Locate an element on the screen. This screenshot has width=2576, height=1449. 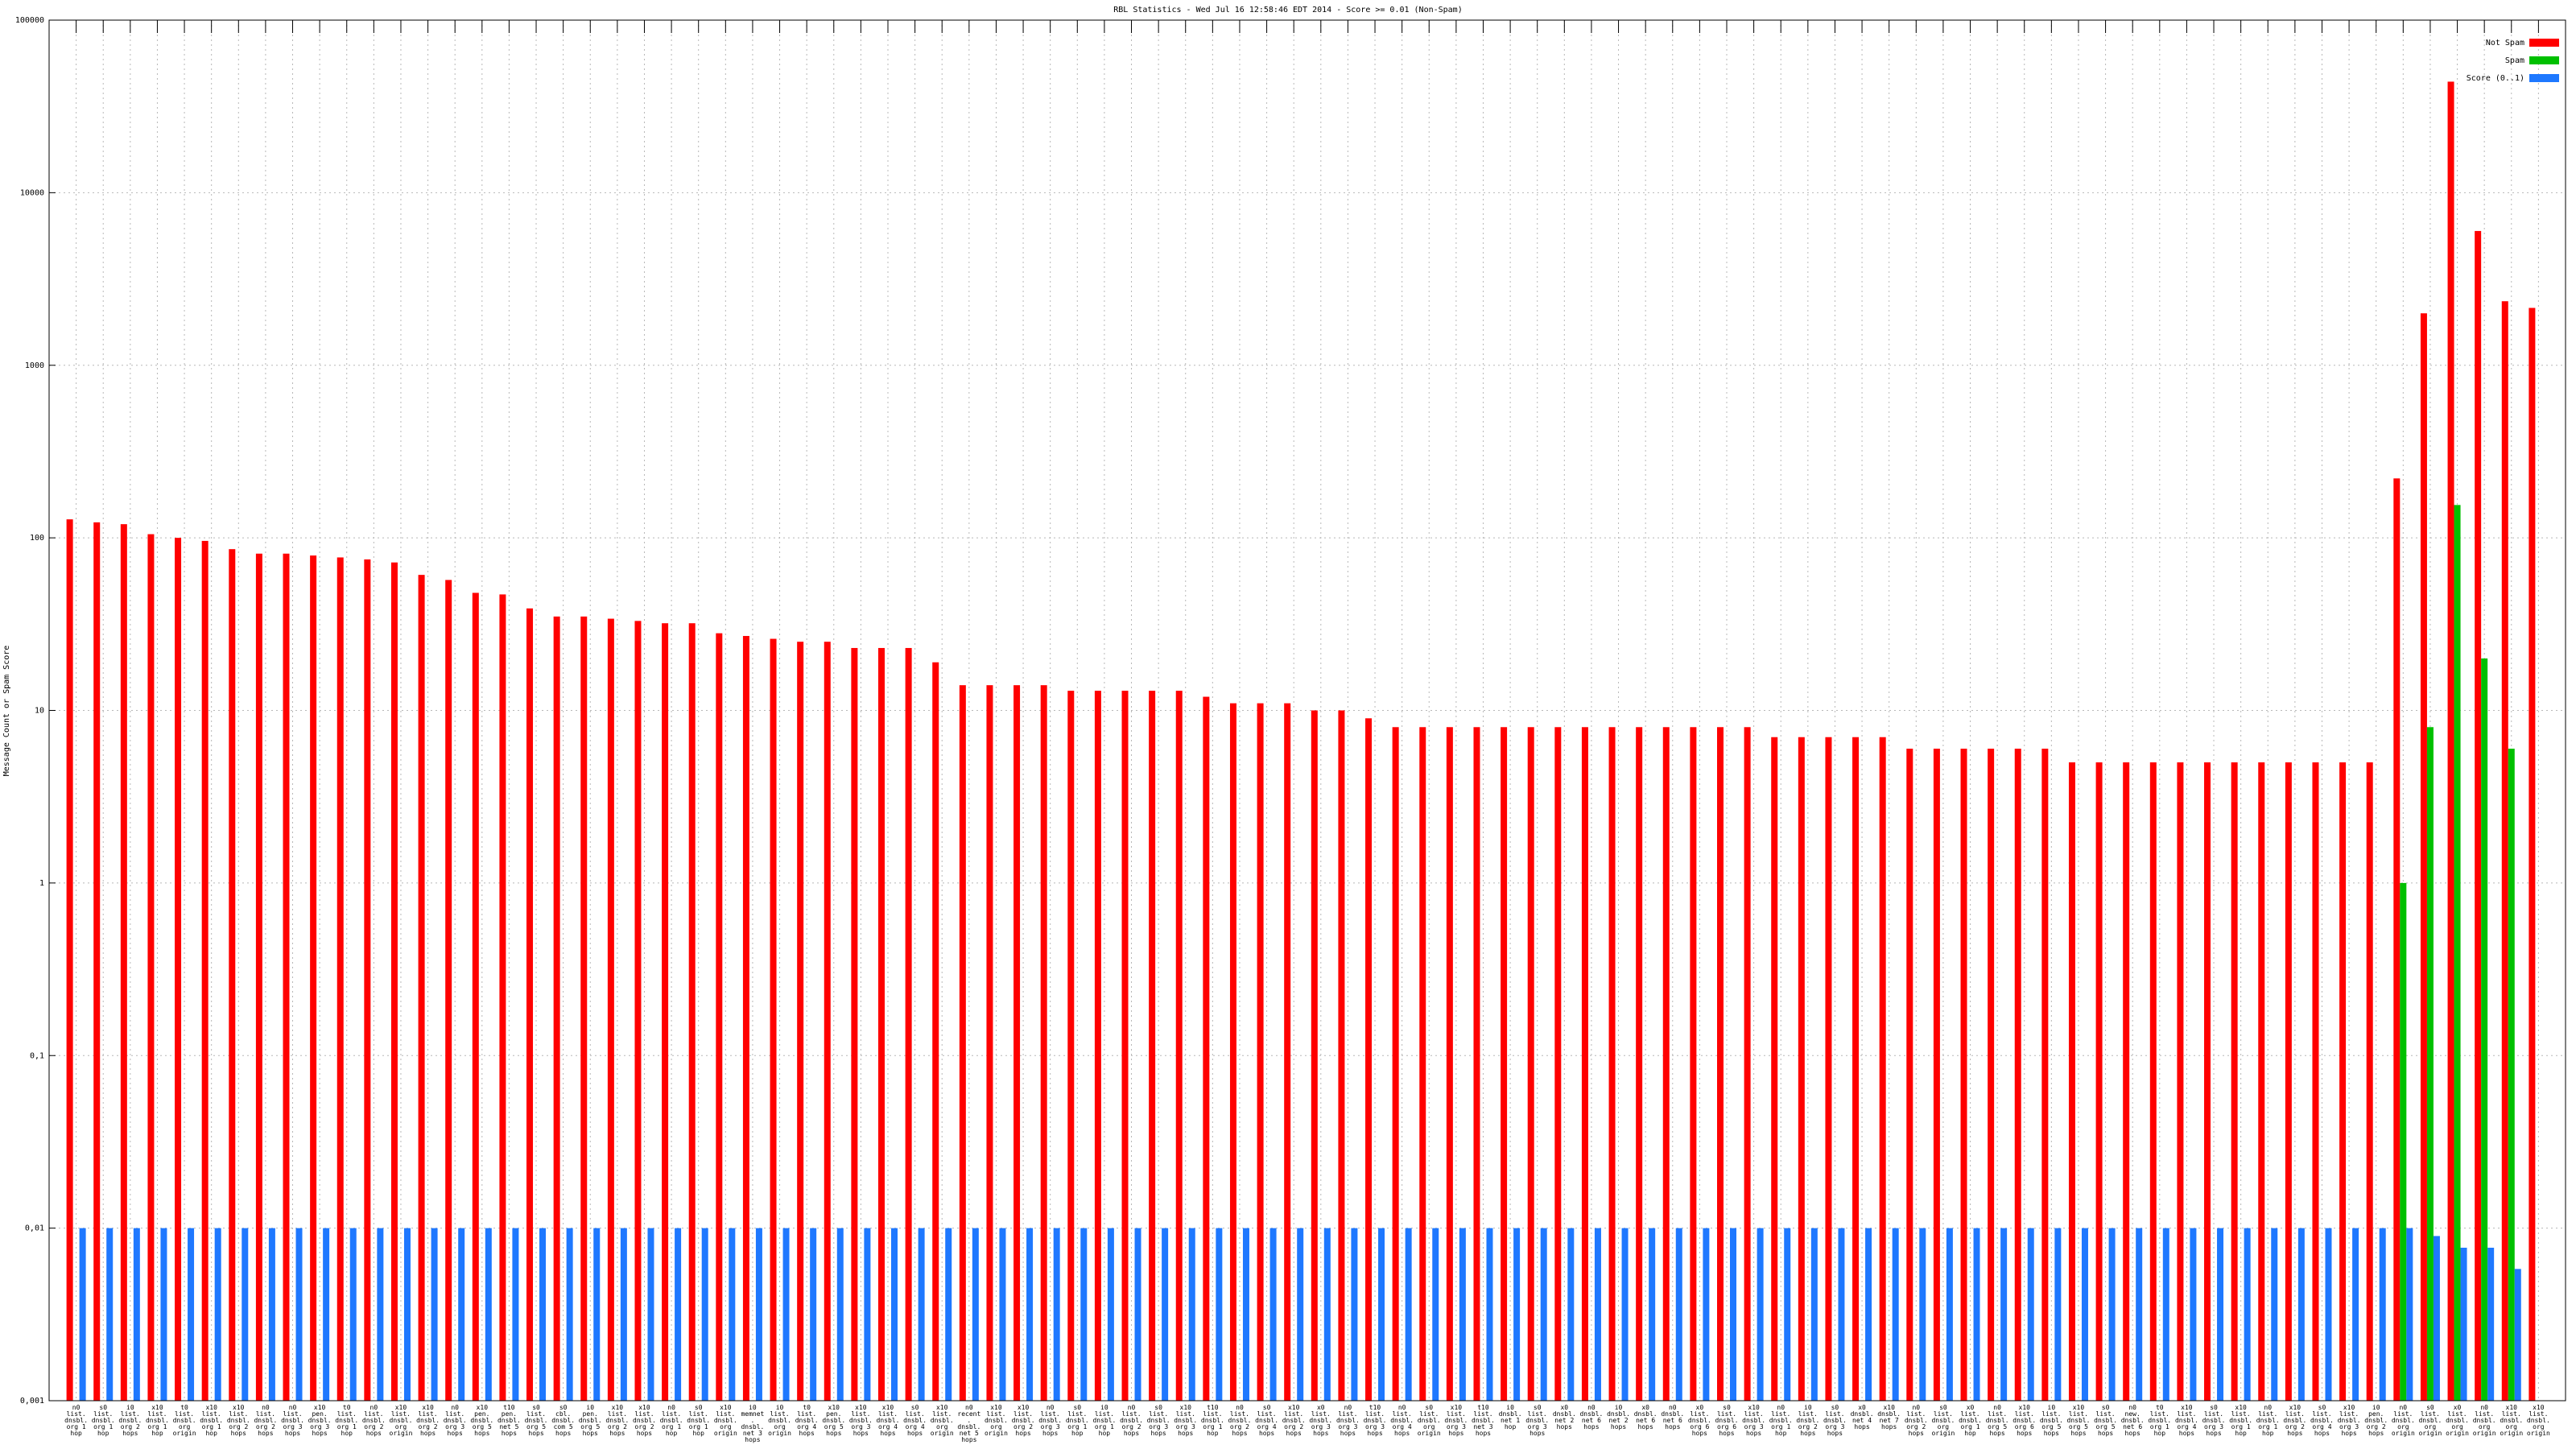
x-tick-label: t0 list. dnsbl. org 1 hop is located at coordinates (2160, 1421).